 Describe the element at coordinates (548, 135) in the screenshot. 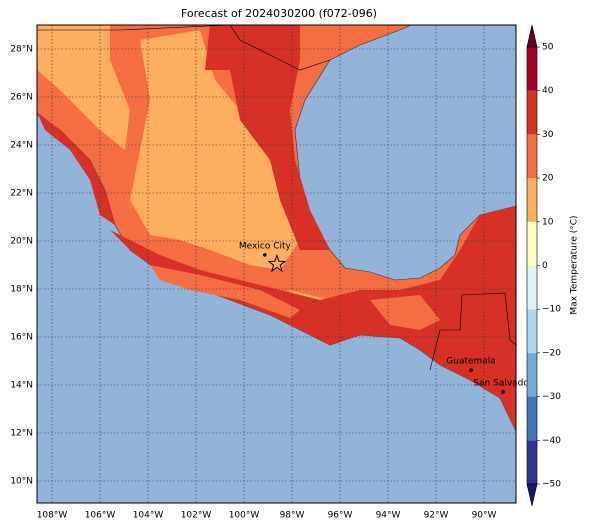

I see `colorbar-tick-label: 30` at that location.